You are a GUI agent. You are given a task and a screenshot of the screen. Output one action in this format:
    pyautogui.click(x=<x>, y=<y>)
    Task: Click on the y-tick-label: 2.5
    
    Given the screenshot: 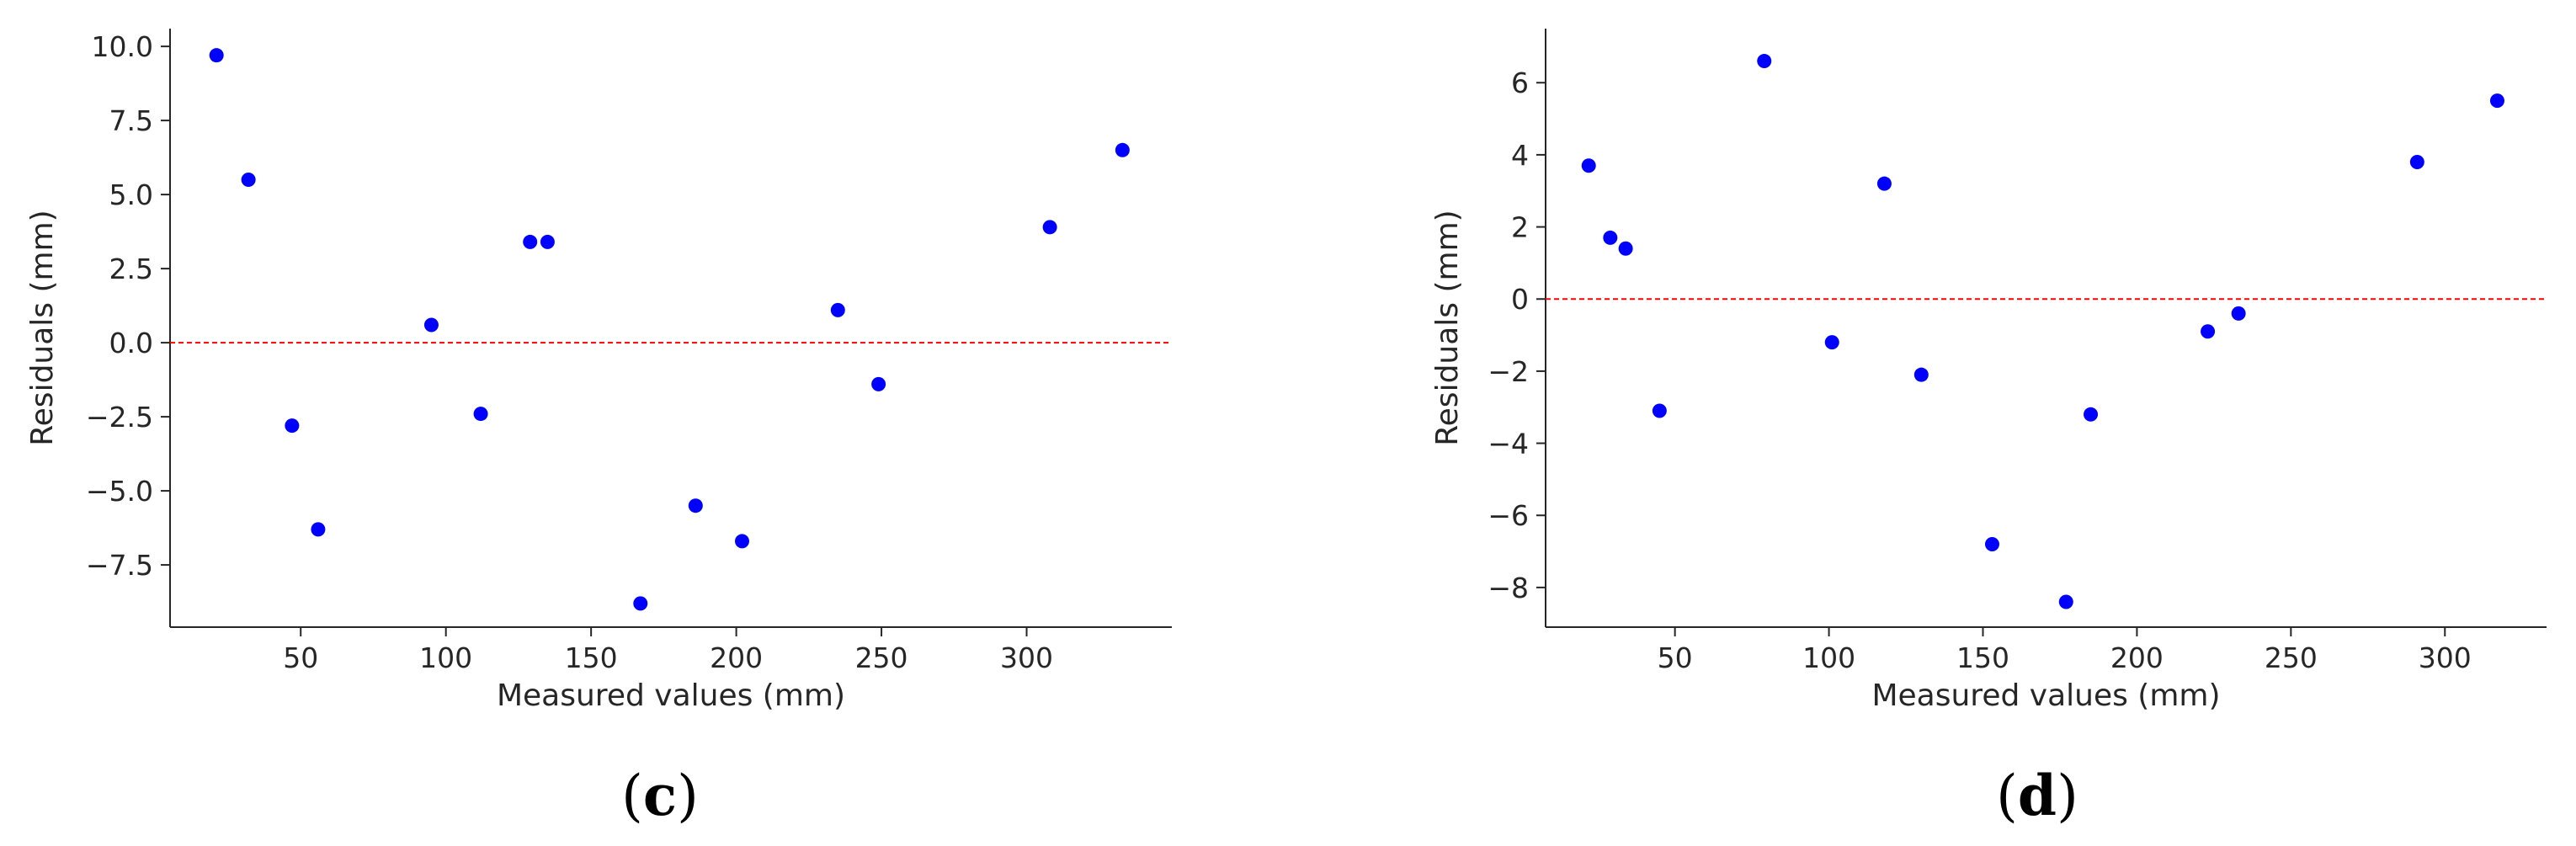 What is the action you would take?
    pyautogui.click(x=131, y=269)
    